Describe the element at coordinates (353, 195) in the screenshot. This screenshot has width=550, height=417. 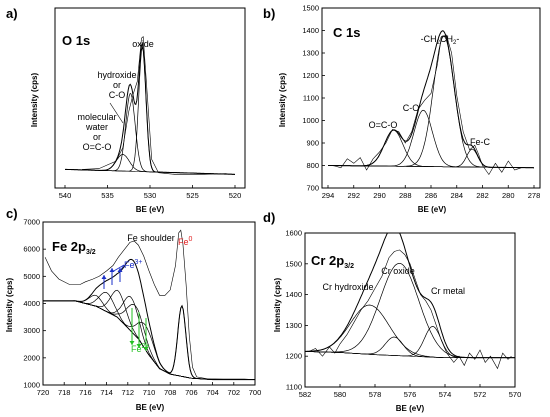
I see `x-tick-label: 292` at that location.